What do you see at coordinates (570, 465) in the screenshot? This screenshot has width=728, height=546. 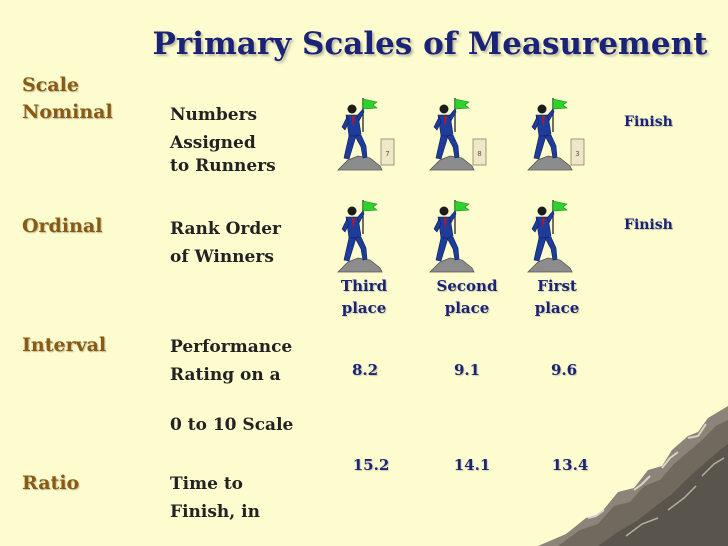 I see `ratio-value: 13.4` at bounding box center [570, 465].